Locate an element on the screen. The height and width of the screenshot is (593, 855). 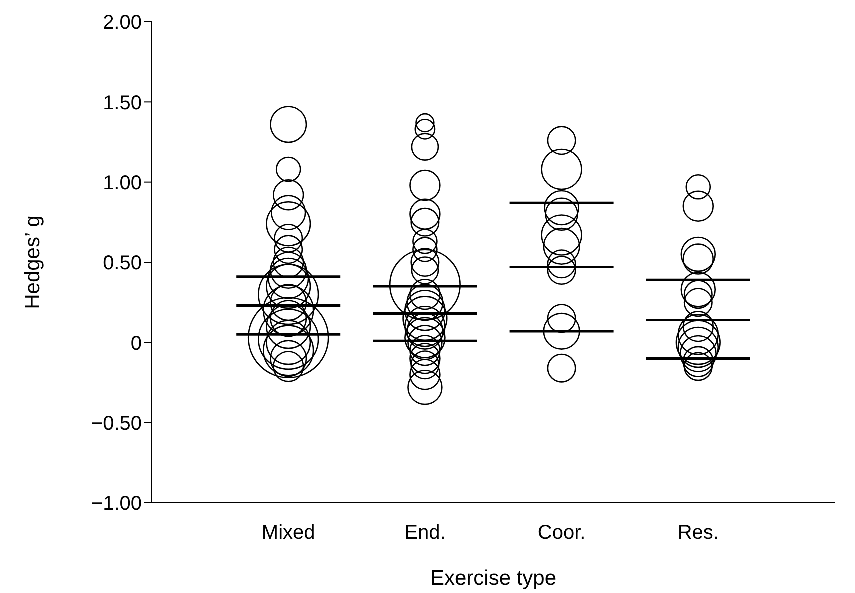
x-tick-label: End. is located at coordinates (425, 533).